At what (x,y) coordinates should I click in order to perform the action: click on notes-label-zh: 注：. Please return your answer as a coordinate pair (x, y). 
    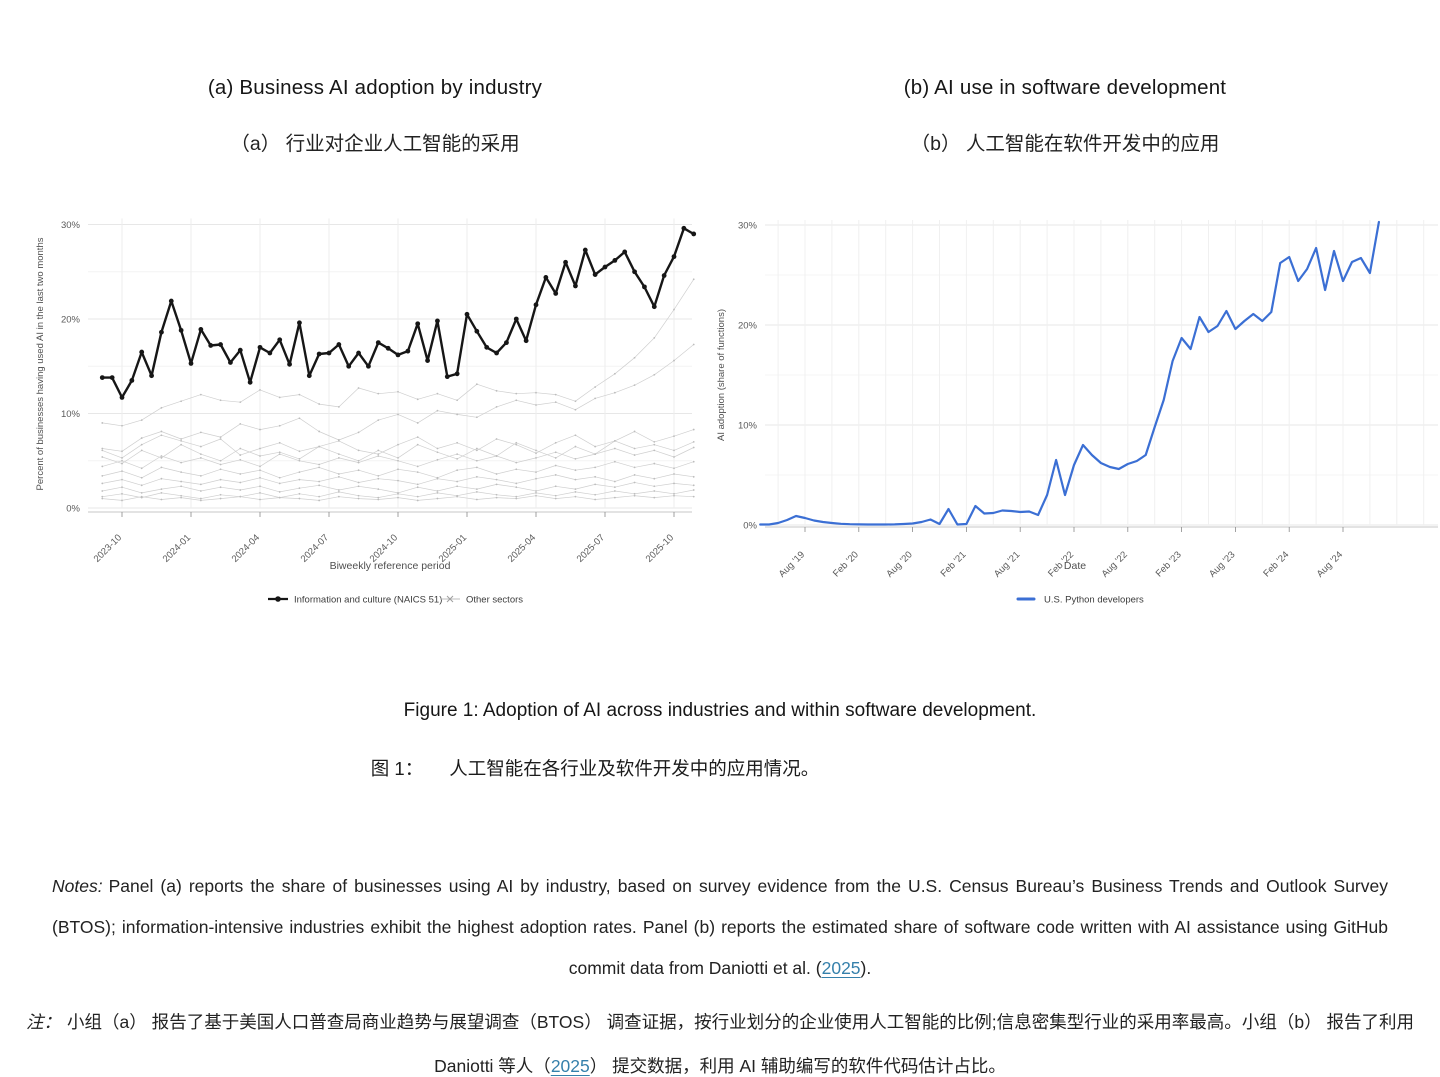
    Looking at the image, I should click on (44, 1021).